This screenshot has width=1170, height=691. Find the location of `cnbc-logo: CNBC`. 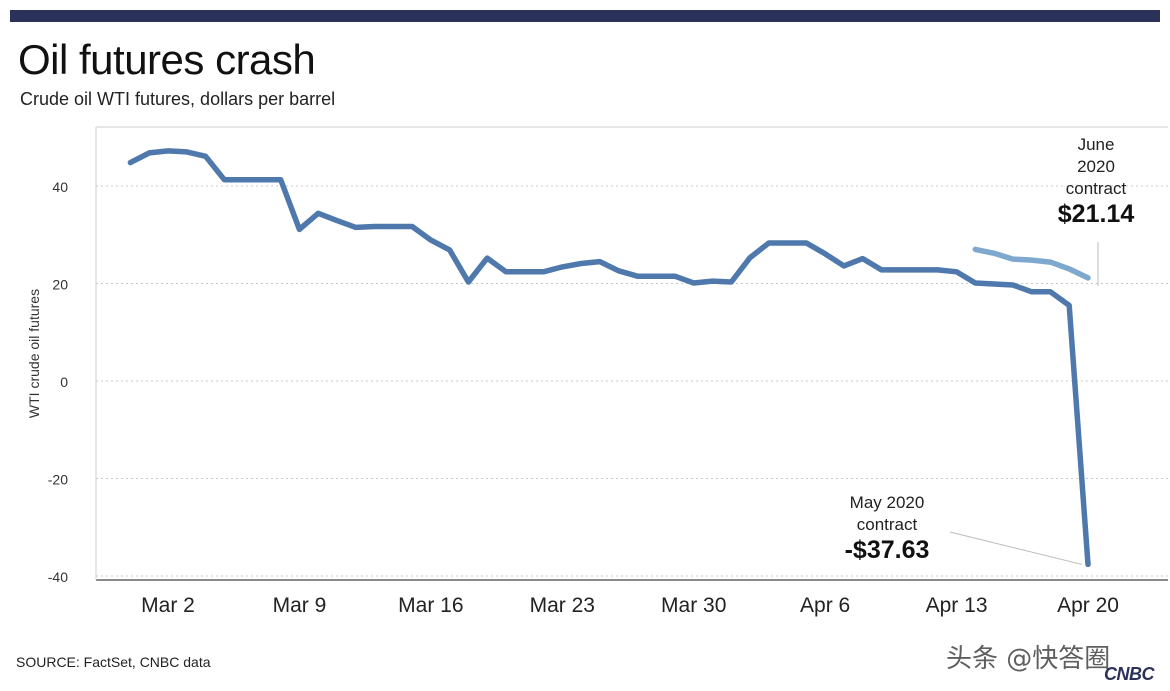

cnbc-logo: CNBC is located at coordinates (1129, 674).